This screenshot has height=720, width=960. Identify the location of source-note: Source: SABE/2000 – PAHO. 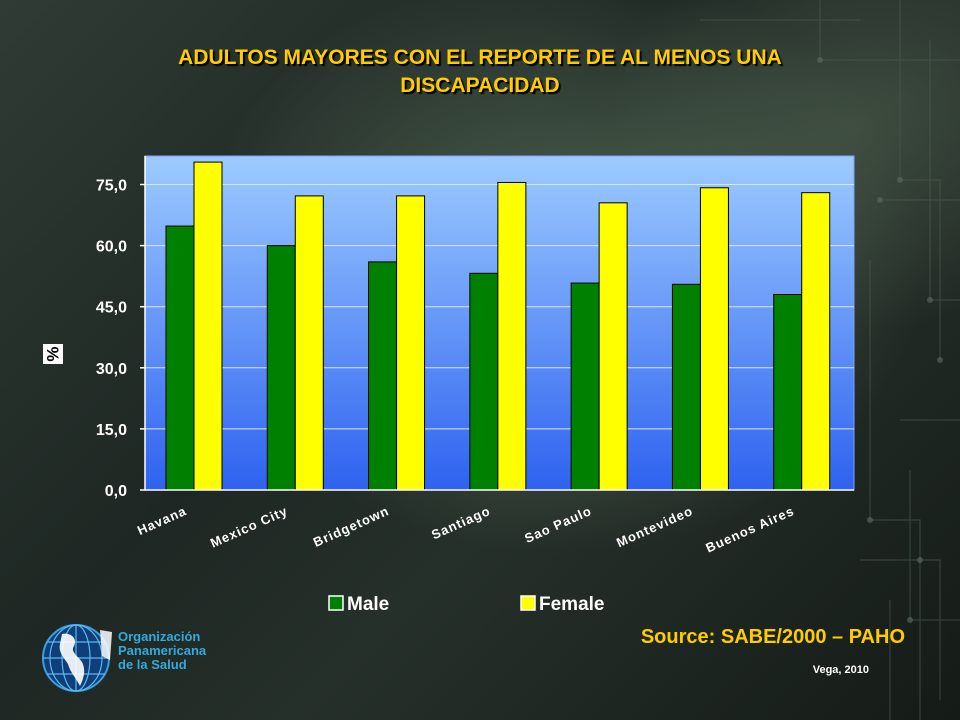
(772, 637).